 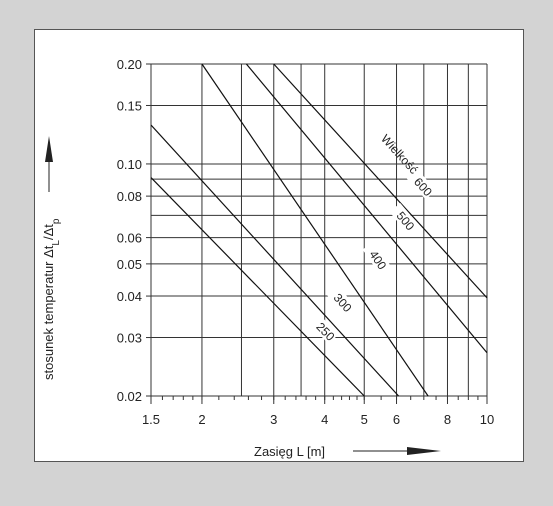 I want to click on y-axis-arrowhead, so click(x=49, y=149).